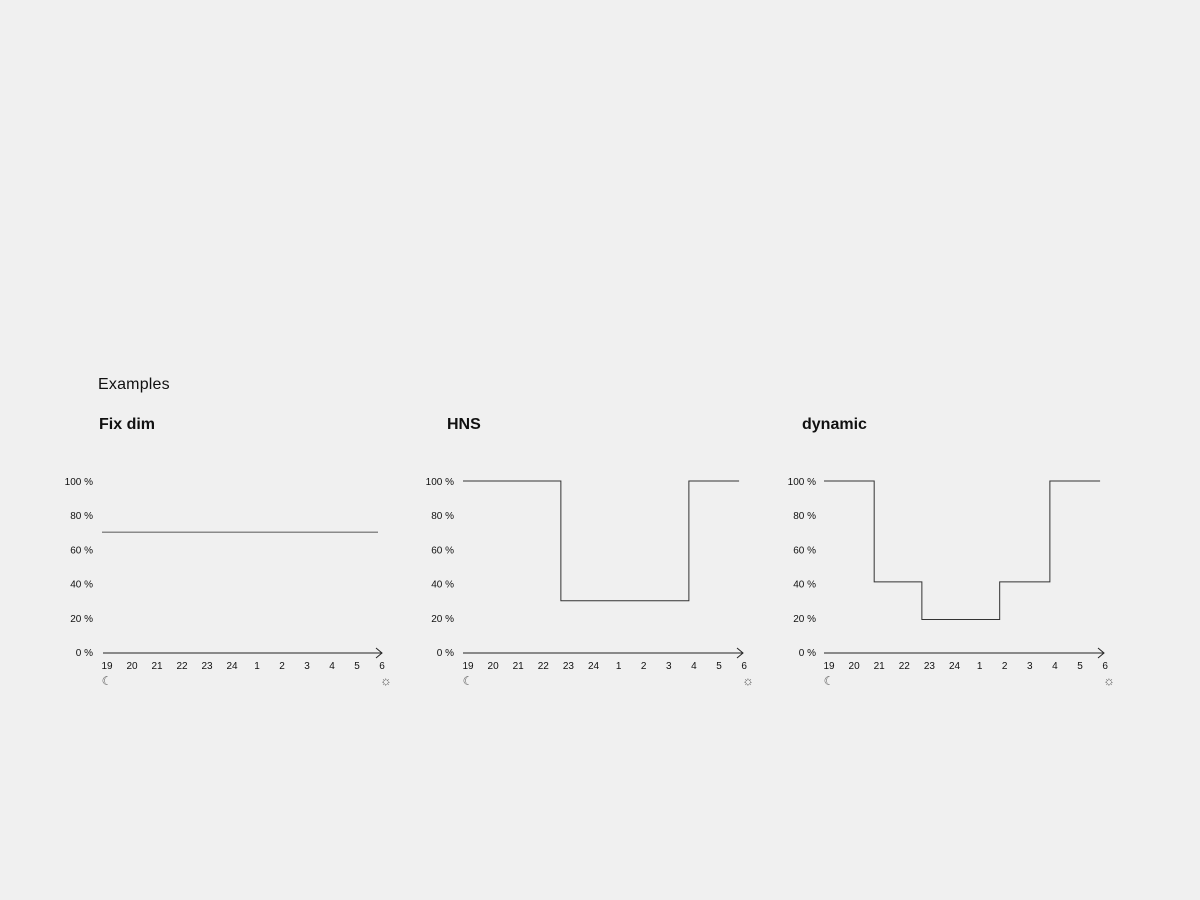 This screenshot has width=1200, height=900. Describe the element at coordinates (834, 424) in the screenshot. I see `chart-title-dynamic: dynamic` at that location.